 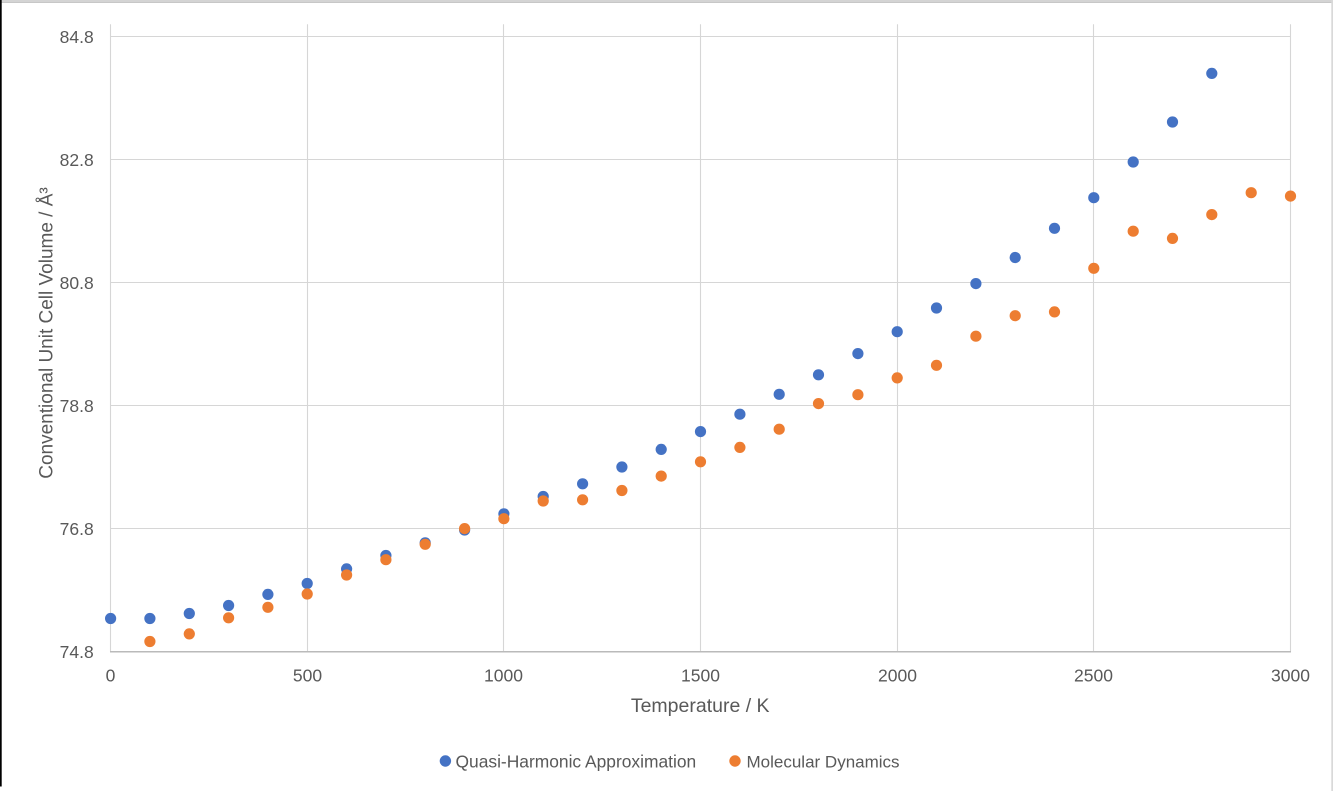 I want to click on svg-text: 78.8, so click(x=77, y=406).